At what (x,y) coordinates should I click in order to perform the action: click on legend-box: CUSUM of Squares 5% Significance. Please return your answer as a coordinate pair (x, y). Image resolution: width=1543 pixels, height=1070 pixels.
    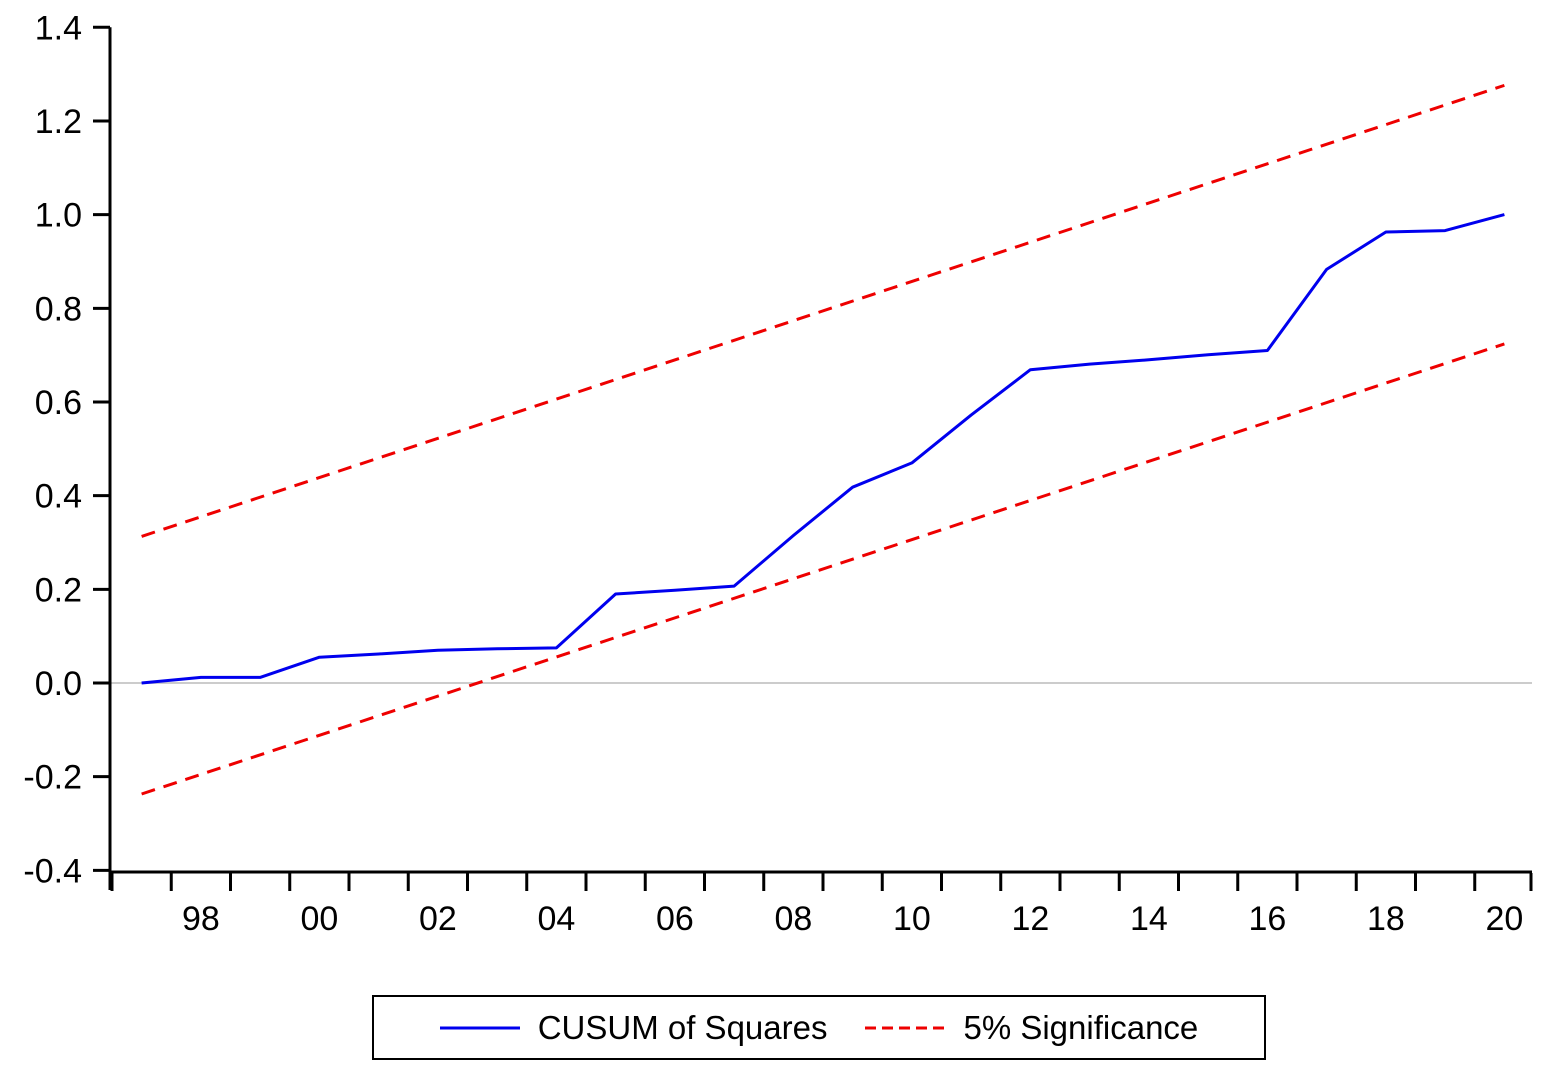
    Looking at the image, I should click on (819, 1027).